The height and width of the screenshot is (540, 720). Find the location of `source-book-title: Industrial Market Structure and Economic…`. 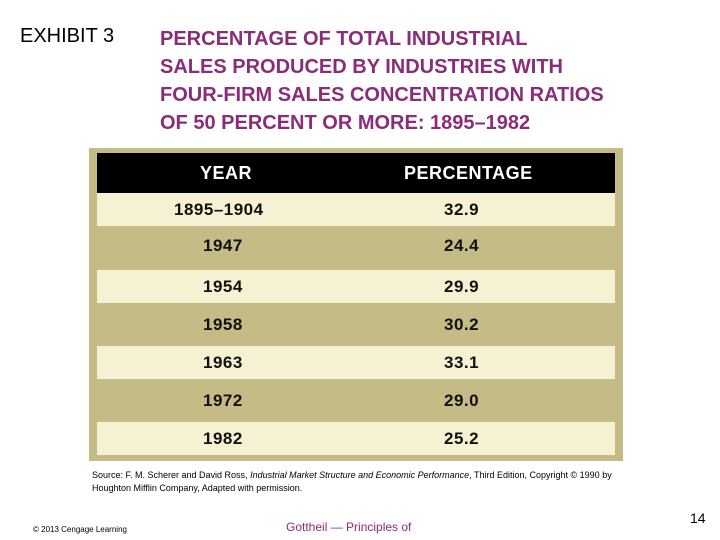

source-book-title: Industrial Market Structure and Economic… is located at coordinates (360, 475).